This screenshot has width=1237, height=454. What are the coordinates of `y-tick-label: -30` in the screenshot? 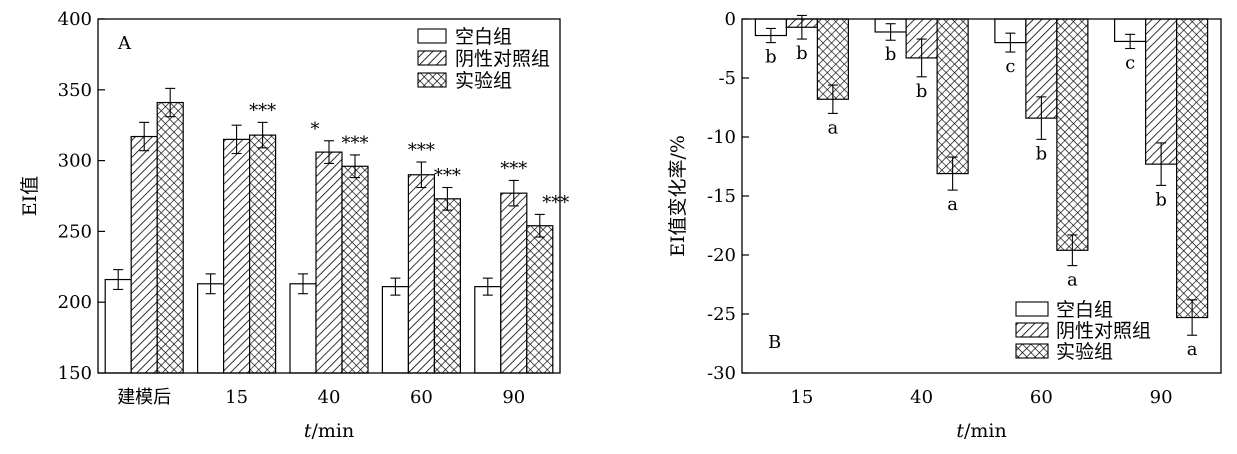 It's located at (721, 373).